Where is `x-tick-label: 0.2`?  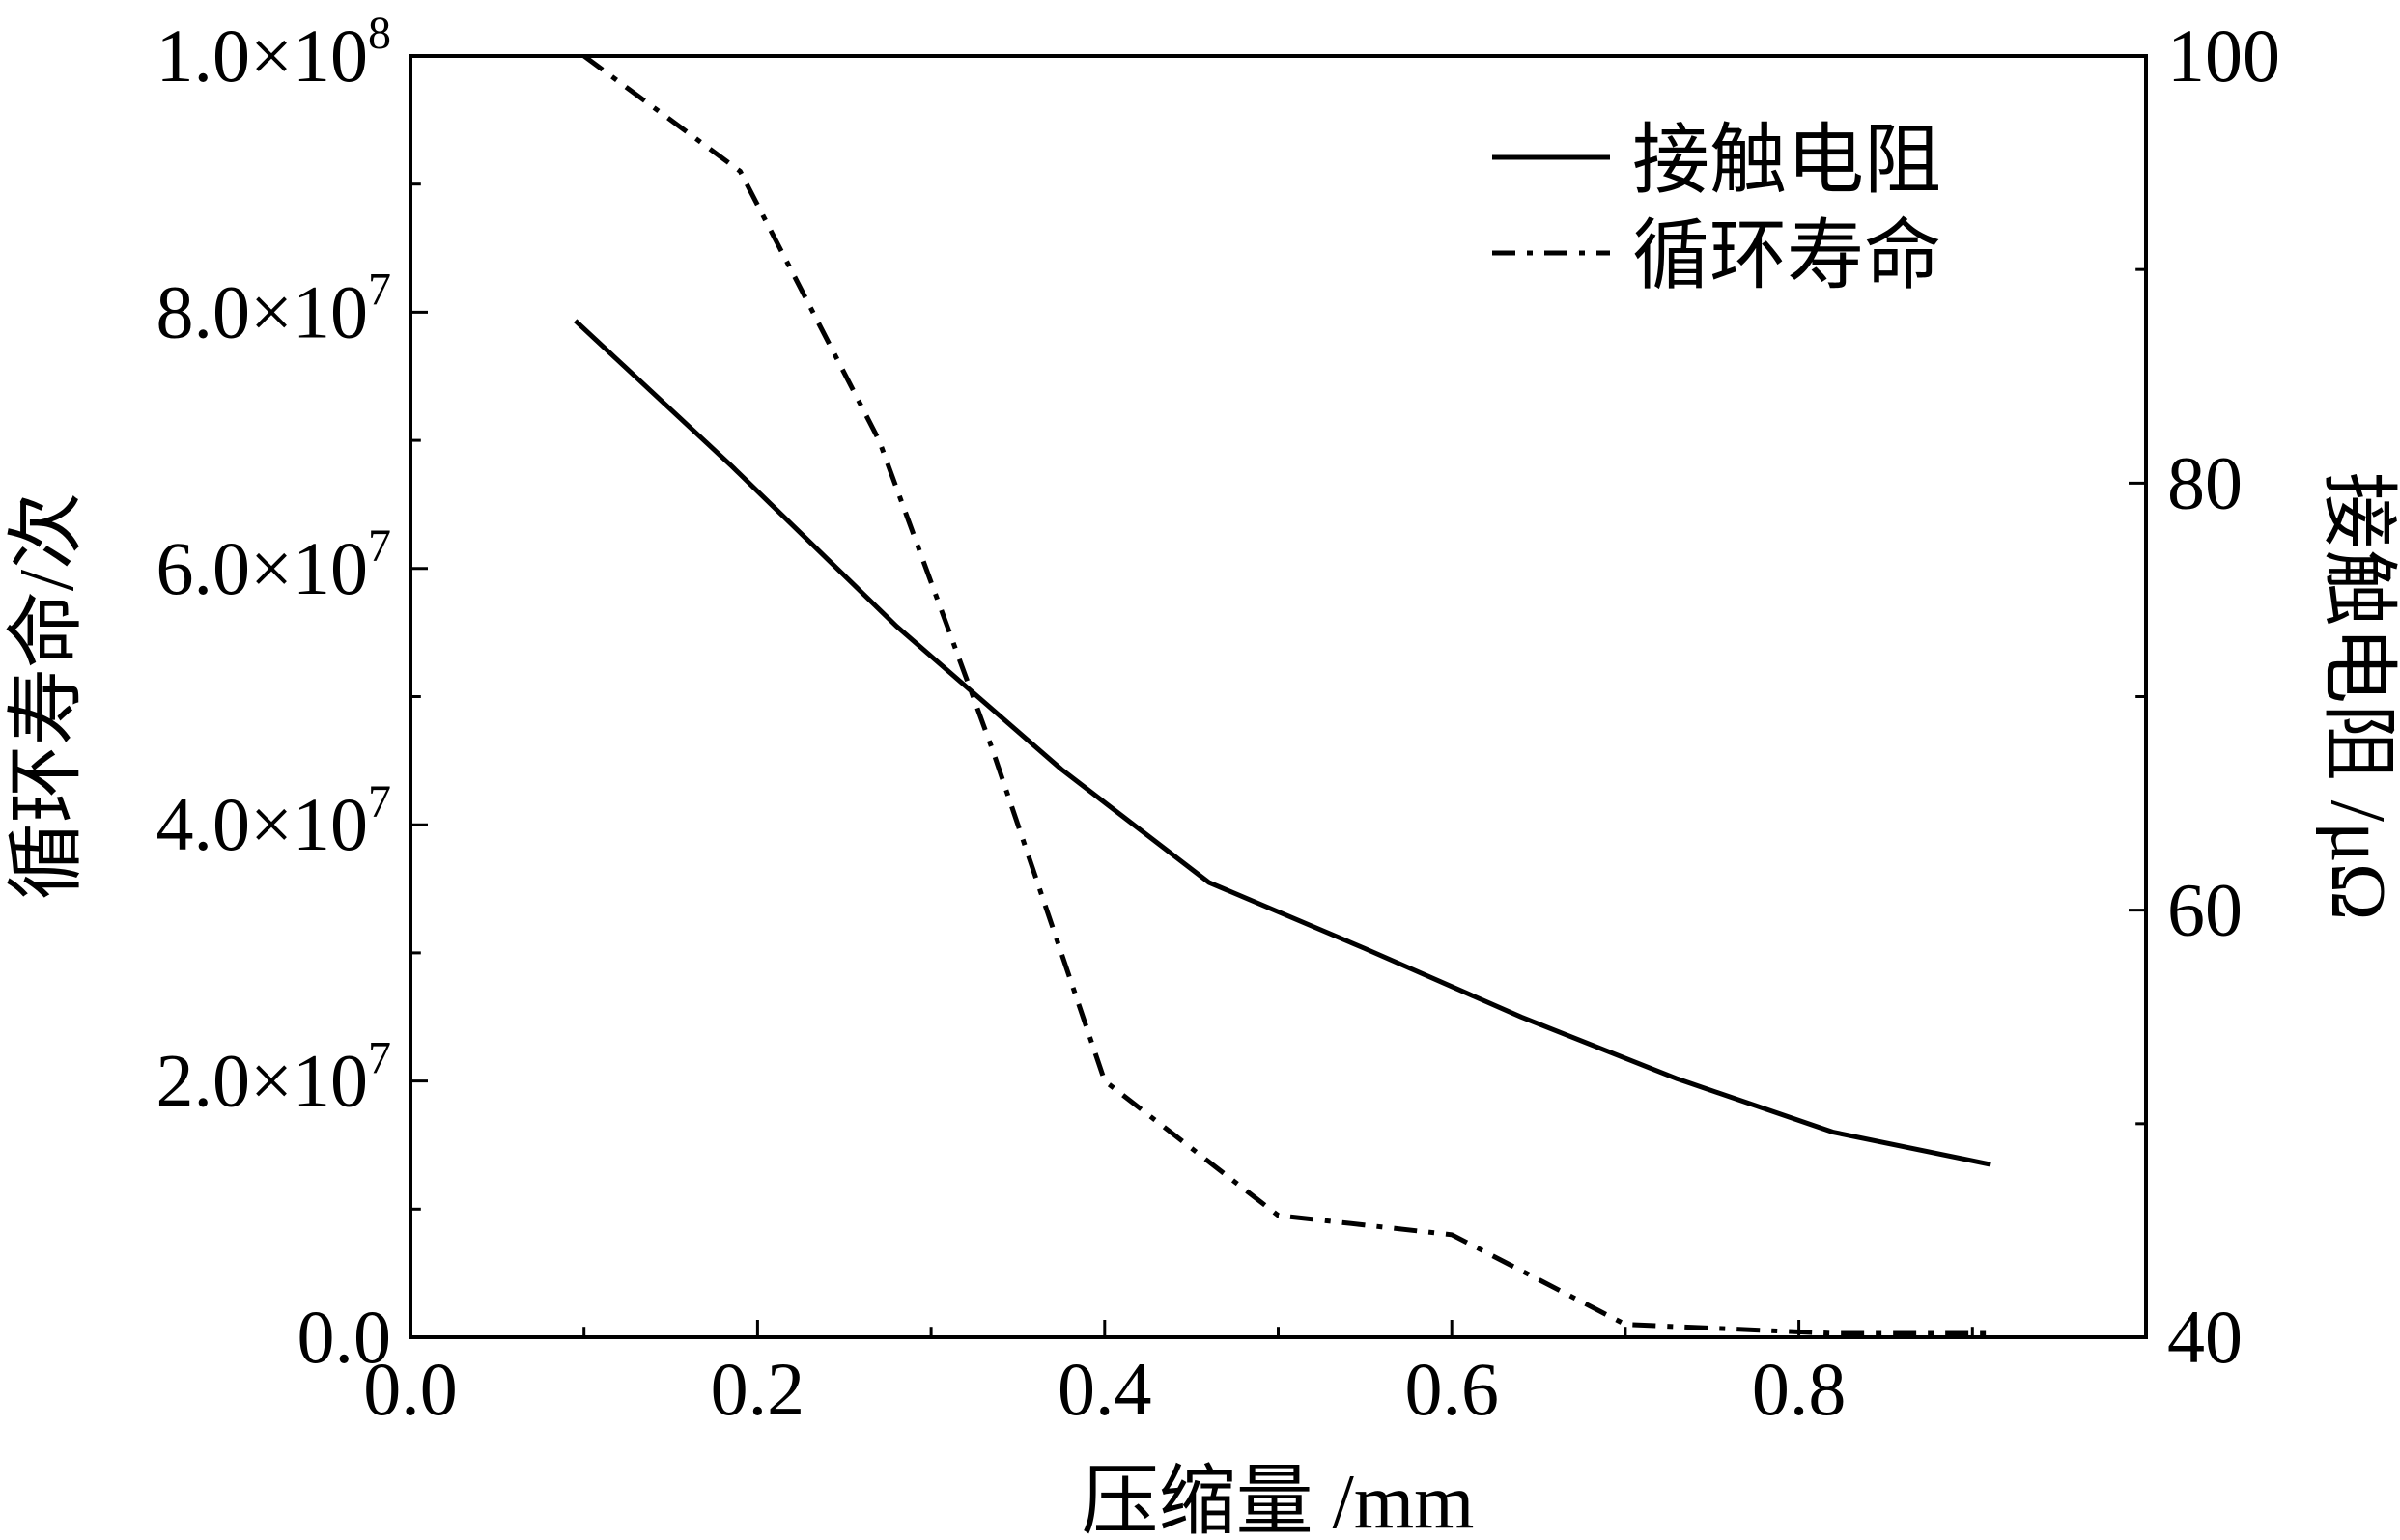 x-tick-label: 0.2 is located at coordinates (758, 1389).